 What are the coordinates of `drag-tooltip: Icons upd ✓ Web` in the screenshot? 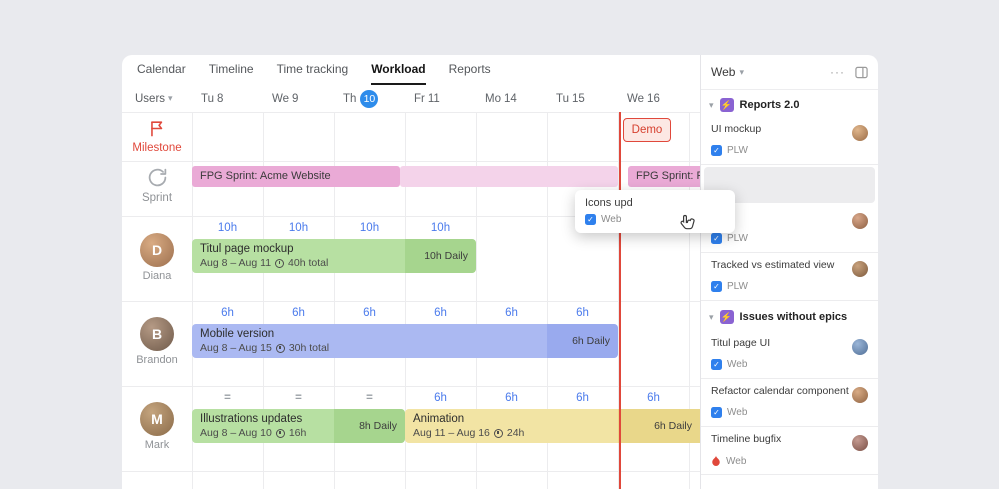 It's located at (655, 211).